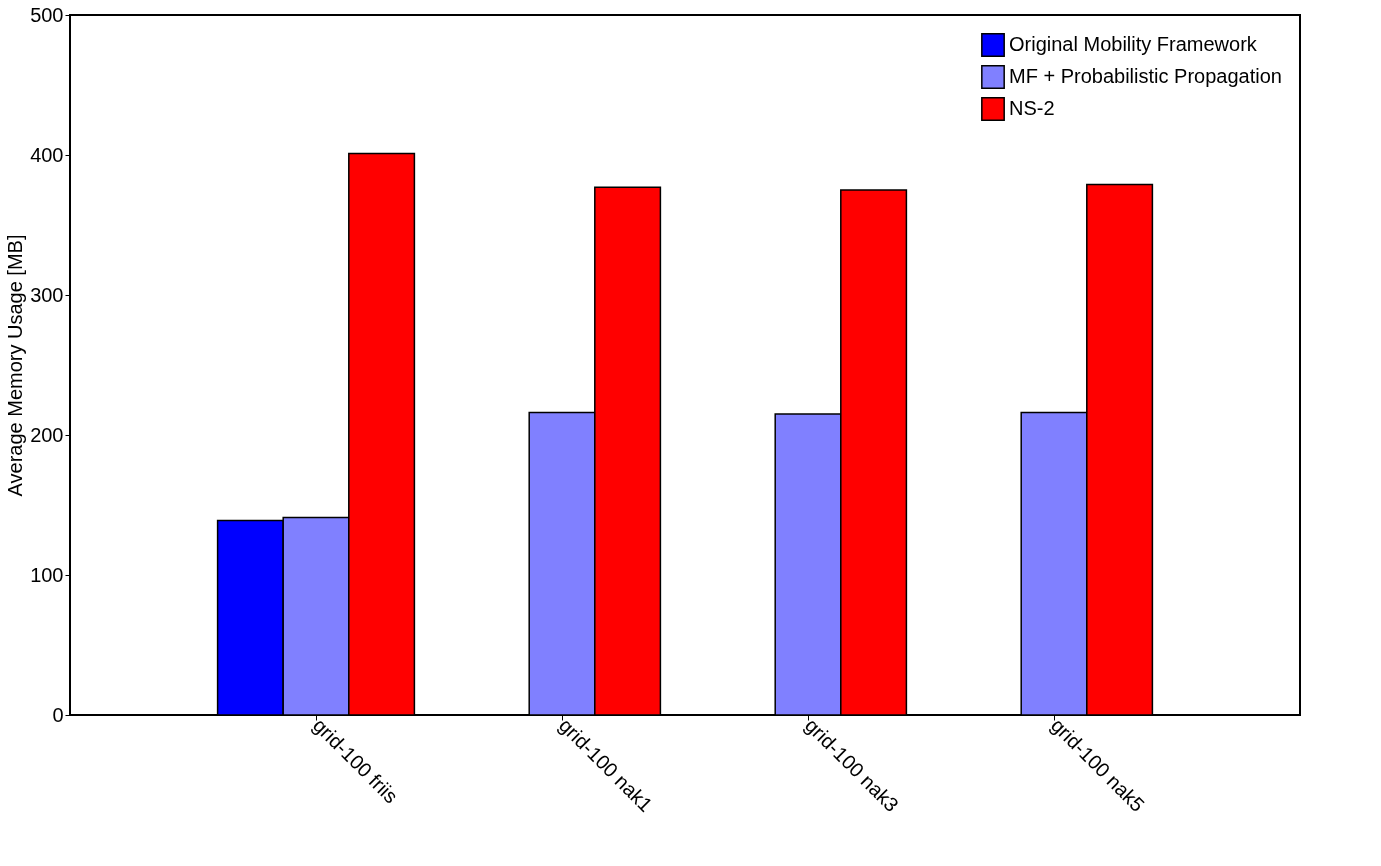 Image resolution: width=1381 pixels, height=866 pixels. Describe the element at coordinates (47, 14) in the screenshot. I see `y-tick-label: 500` at that location.